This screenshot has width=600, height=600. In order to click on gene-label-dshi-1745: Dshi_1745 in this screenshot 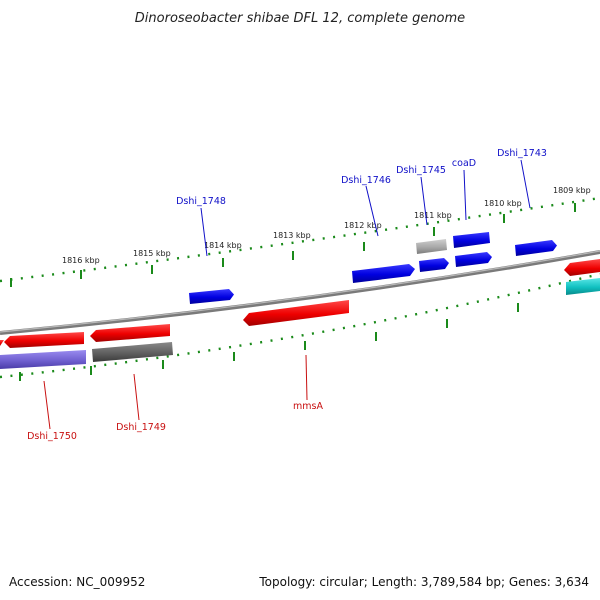, I will do `click(421, 170)`.